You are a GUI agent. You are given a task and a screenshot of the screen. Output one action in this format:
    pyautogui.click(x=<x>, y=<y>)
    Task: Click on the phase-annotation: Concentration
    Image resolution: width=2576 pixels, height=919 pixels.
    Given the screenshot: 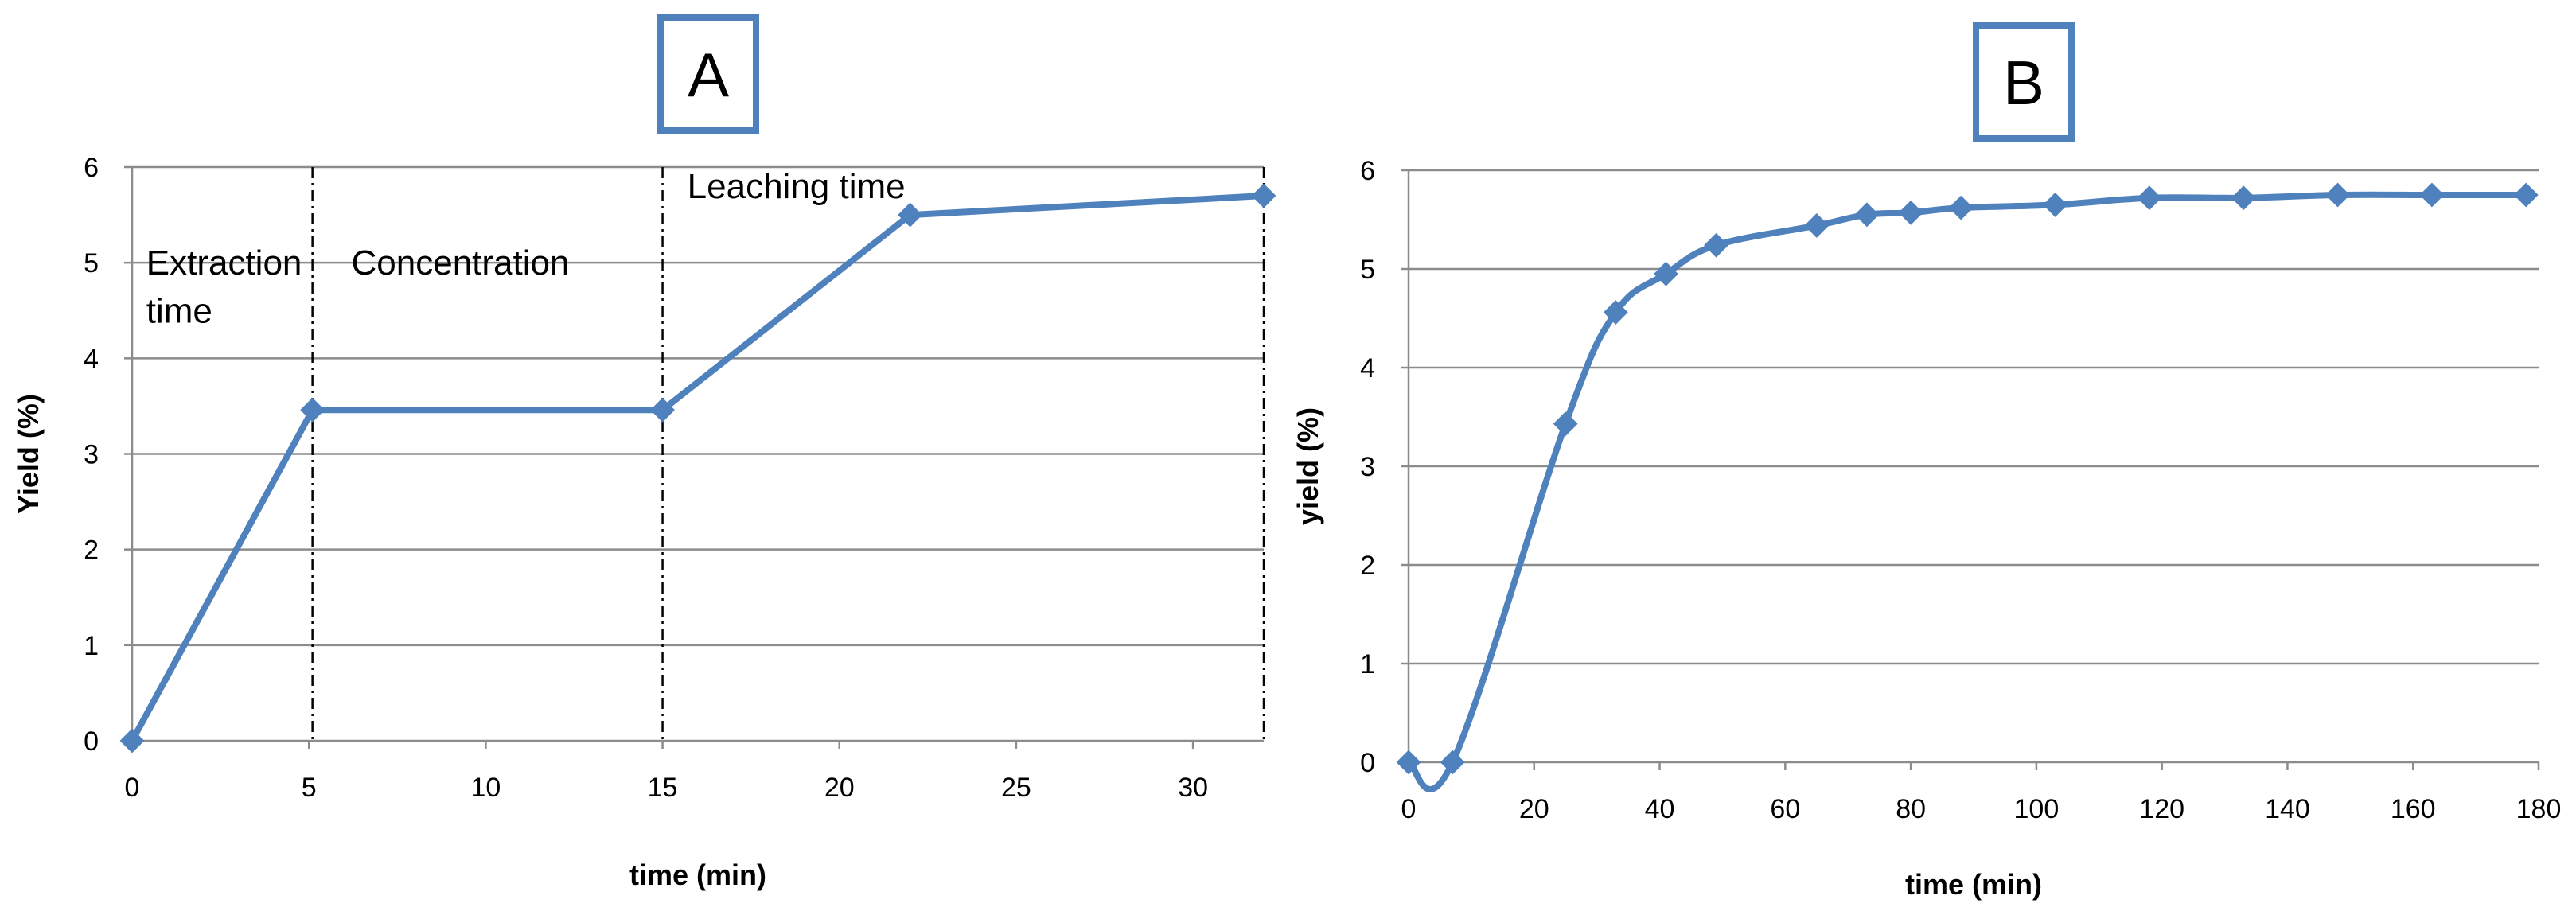 What is the action you would take?
    pyautogui.click(x=461, y=262)
    